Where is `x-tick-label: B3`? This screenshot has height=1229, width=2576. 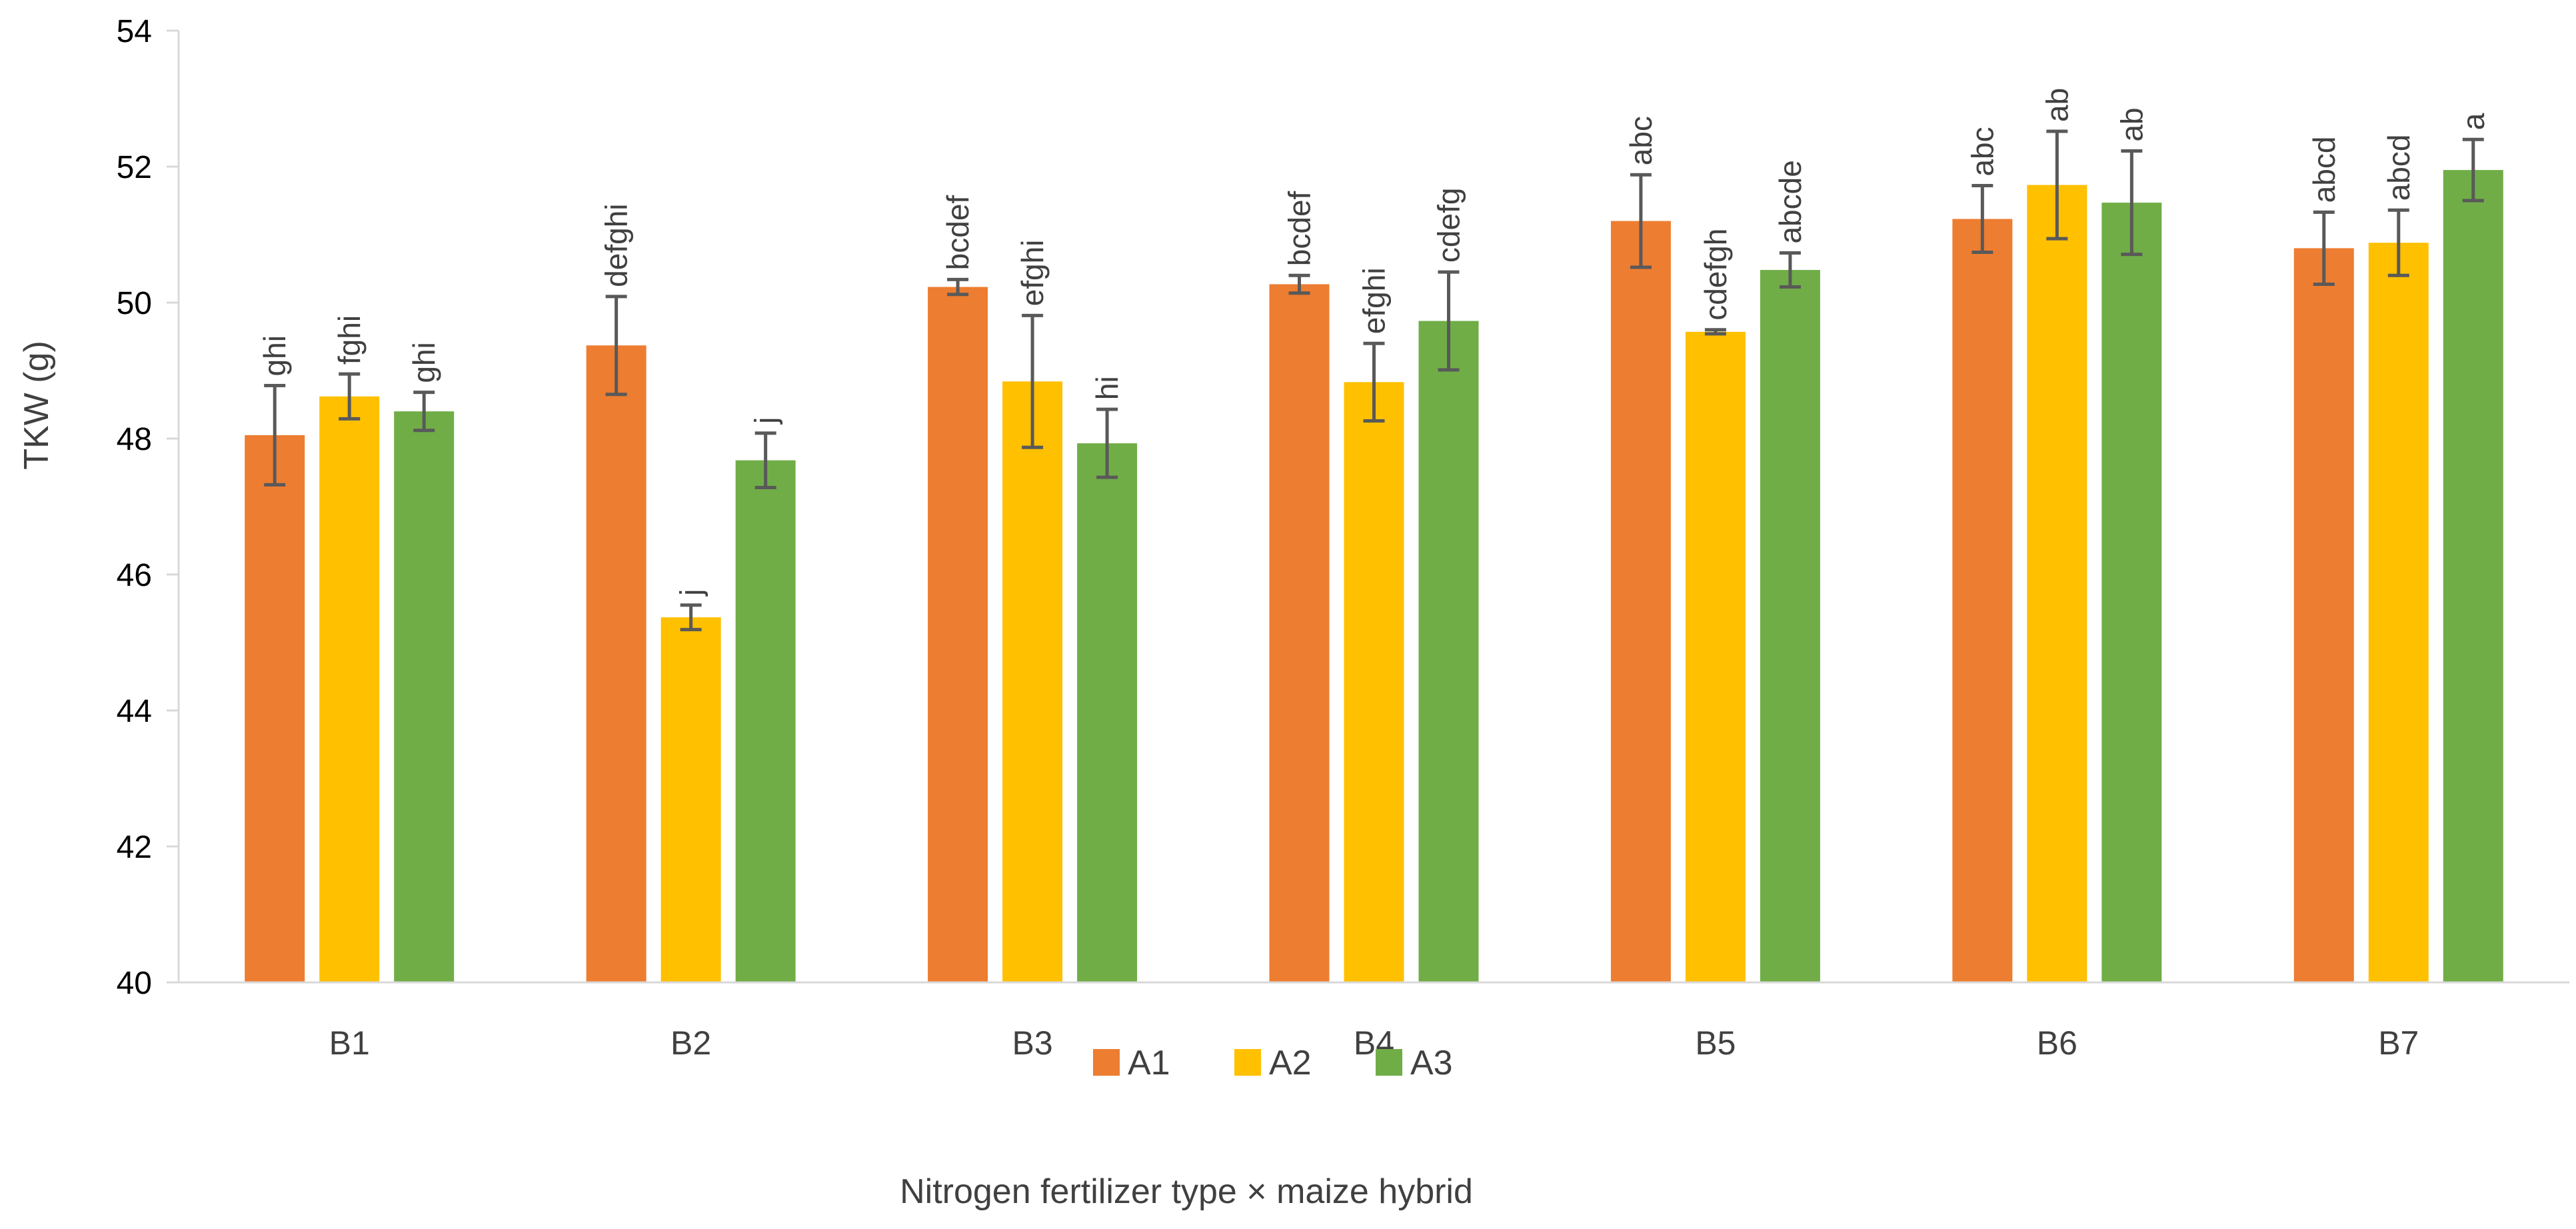
x-tick-label: B3 is located at coordinates (1032, 1043).